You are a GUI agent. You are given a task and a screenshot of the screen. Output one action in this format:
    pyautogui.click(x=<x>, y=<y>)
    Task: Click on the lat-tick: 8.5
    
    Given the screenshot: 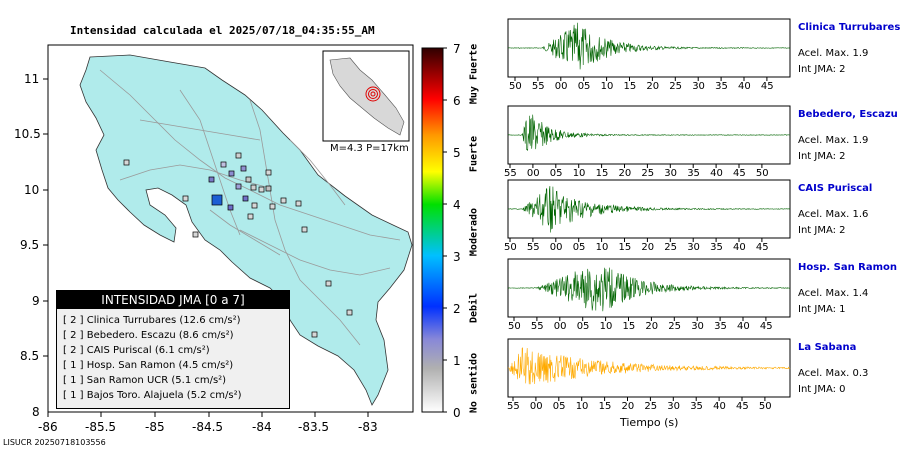 What is the action you would take?
    pyautogui.click(x=30, y=356)
    